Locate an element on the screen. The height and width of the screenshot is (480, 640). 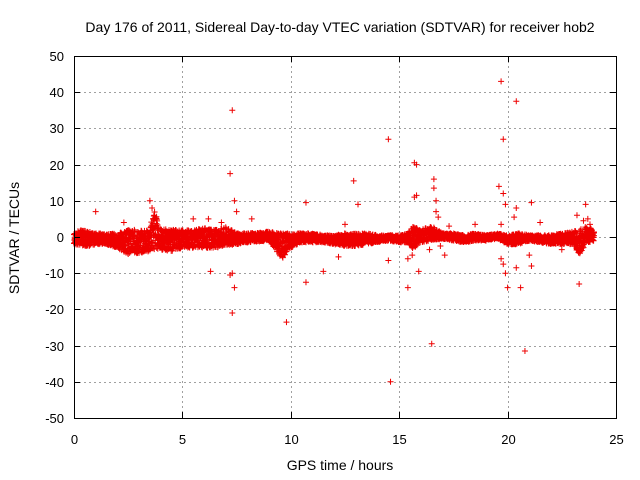
y-tick-label: -30 is located at coordinates (54, 346).